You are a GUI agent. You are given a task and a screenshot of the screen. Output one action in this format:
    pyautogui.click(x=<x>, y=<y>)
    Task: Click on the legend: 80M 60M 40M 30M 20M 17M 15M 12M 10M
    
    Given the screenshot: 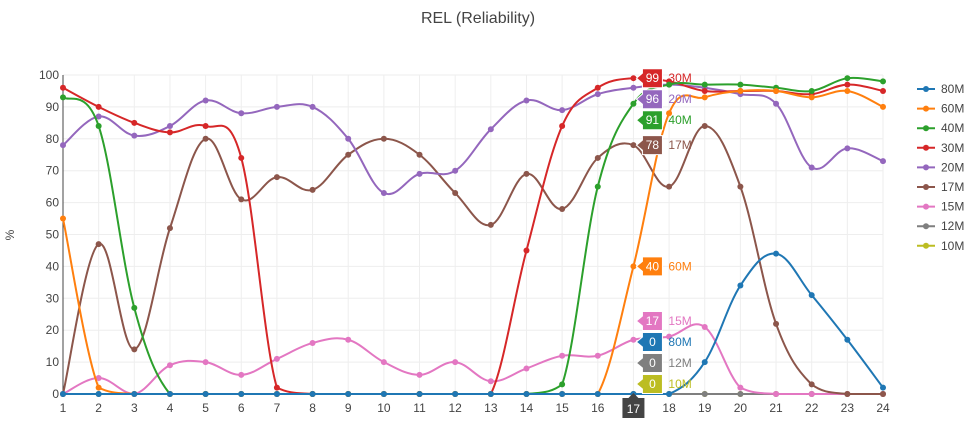 What is the action you would take?
    pyautogui.click(x=940, y=167)
    